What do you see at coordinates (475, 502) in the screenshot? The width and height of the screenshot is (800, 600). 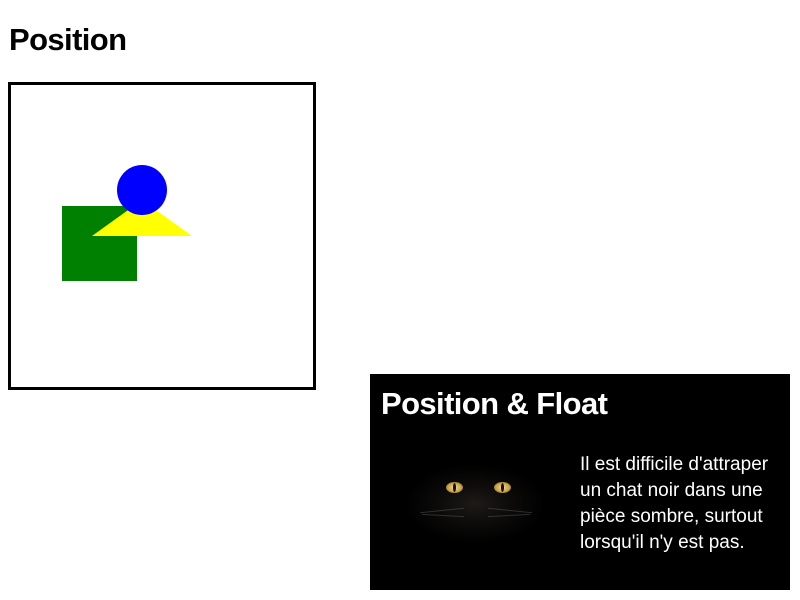 I see `black-cat-image` at bounding box center [475, 502].